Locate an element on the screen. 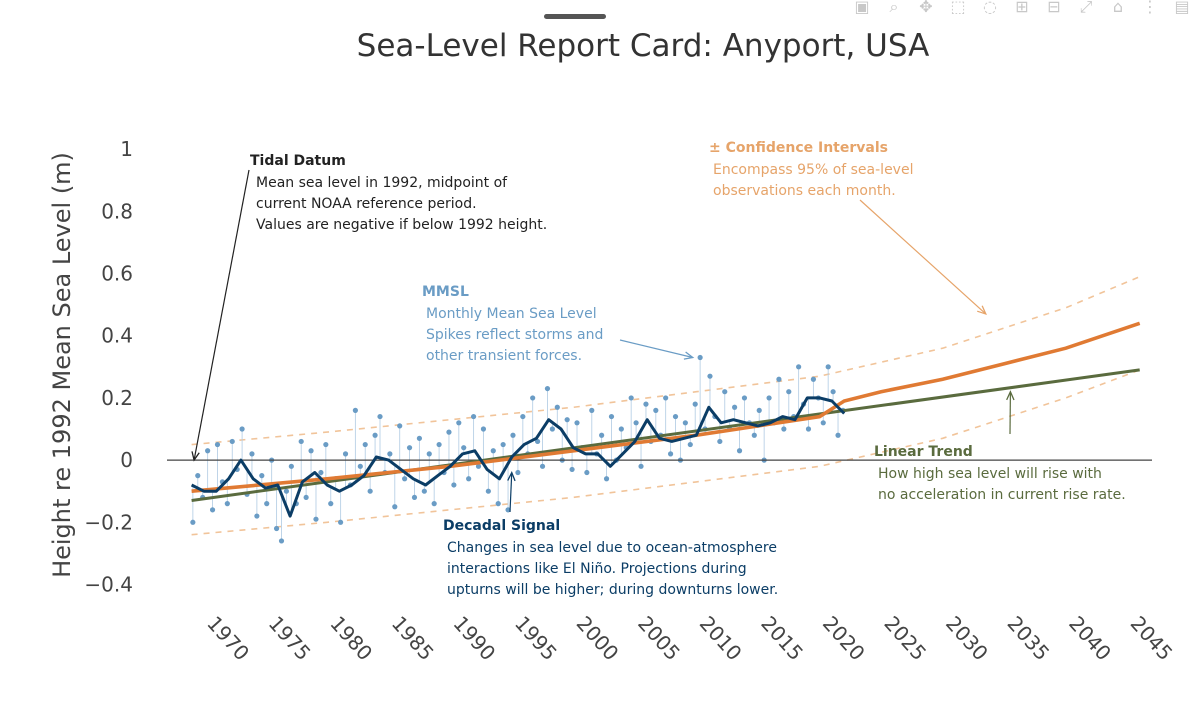  annotation-title: Decadal Signal is located at coordinates (501, 526).